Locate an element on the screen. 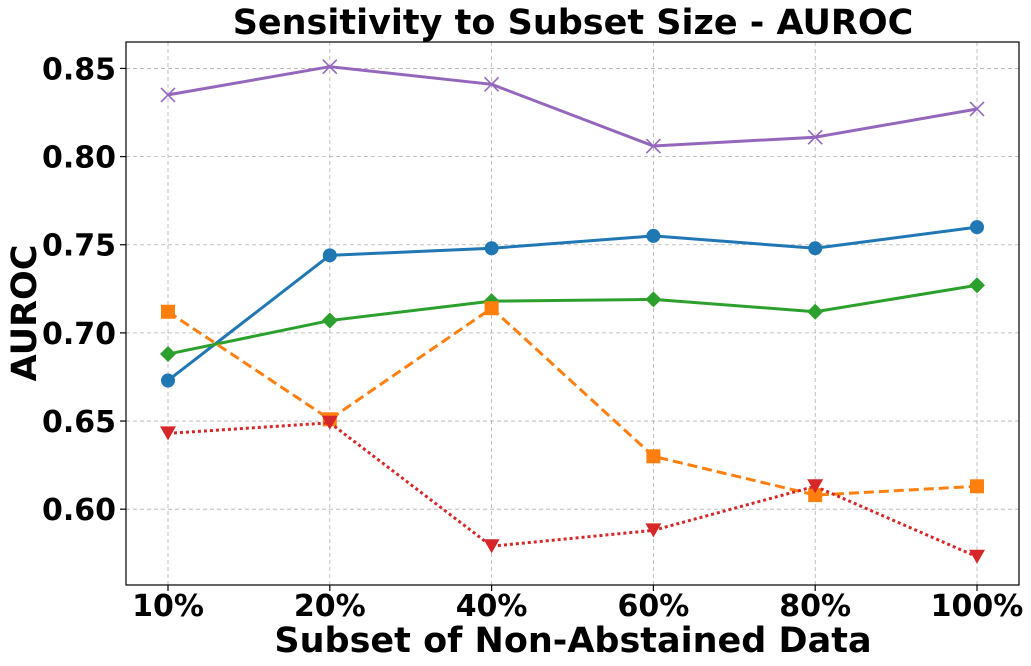  x-axis: 10% 20% 40% 60% 80% 100% is located at coordinates (577, 604).